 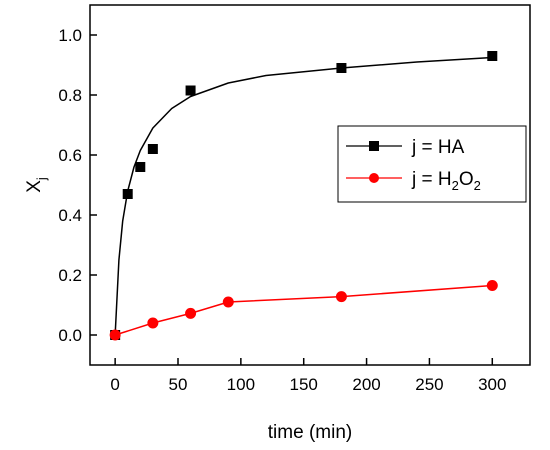 I want to click on legend: j = HA j = H2O2, so click(x=432, y=164).